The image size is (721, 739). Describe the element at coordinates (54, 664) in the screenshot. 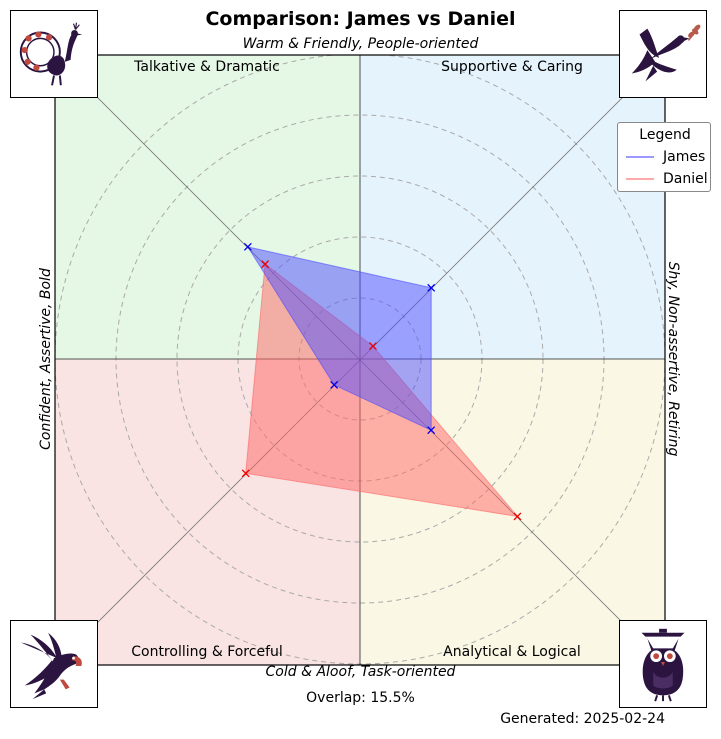

I see `eagle-icon` at that location.